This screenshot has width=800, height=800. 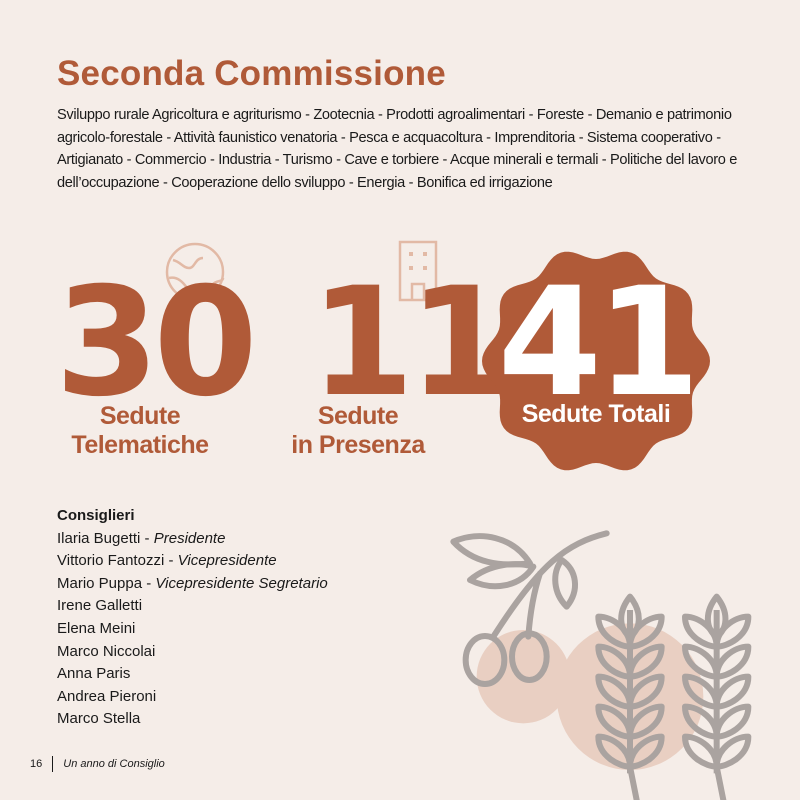 What do you see at coordinates (167, 561) in the screenshot?
I see `councillor-item: Vittorio Fantozzi - Vicepresidente` at bounding box center [167, 561].